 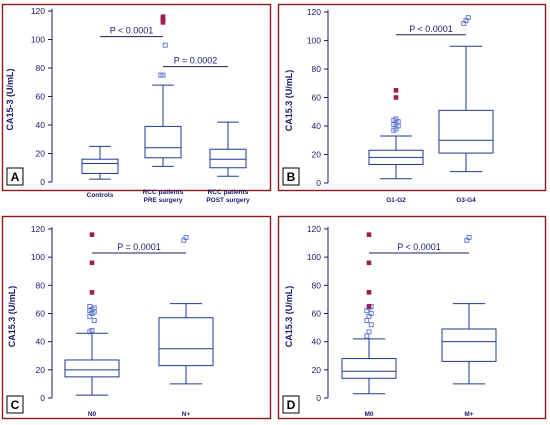 I want to click on panel-label: D, so click(x=291, y=405).